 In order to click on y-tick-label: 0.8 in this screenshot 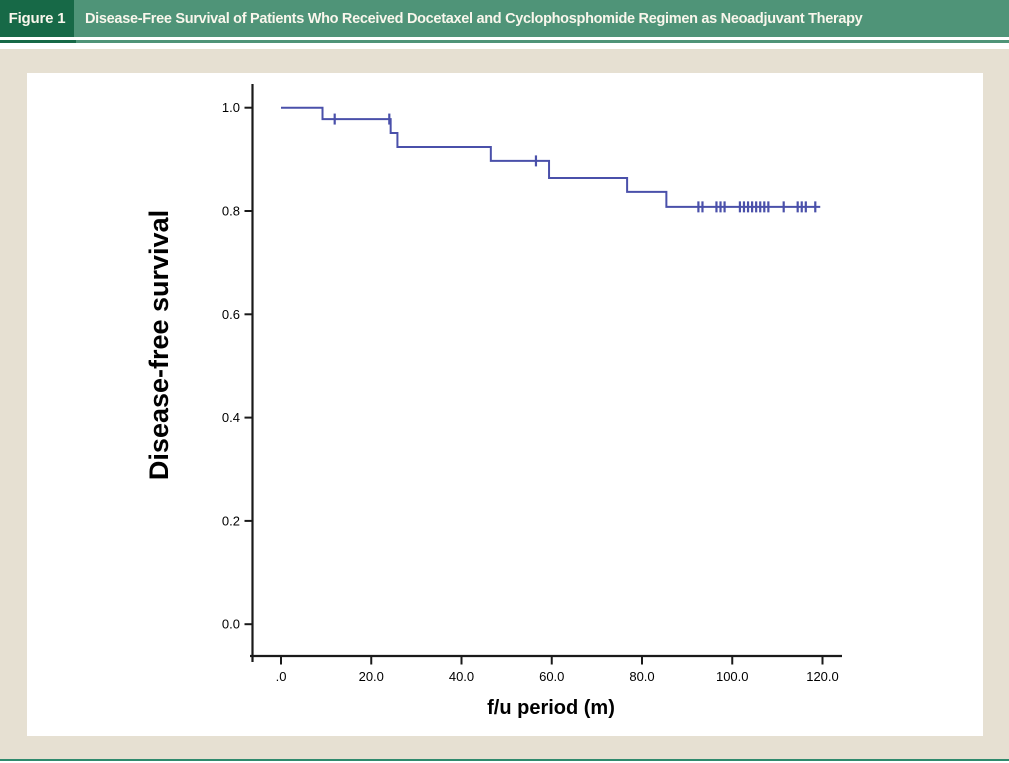, I will do `click(231, 211)`.